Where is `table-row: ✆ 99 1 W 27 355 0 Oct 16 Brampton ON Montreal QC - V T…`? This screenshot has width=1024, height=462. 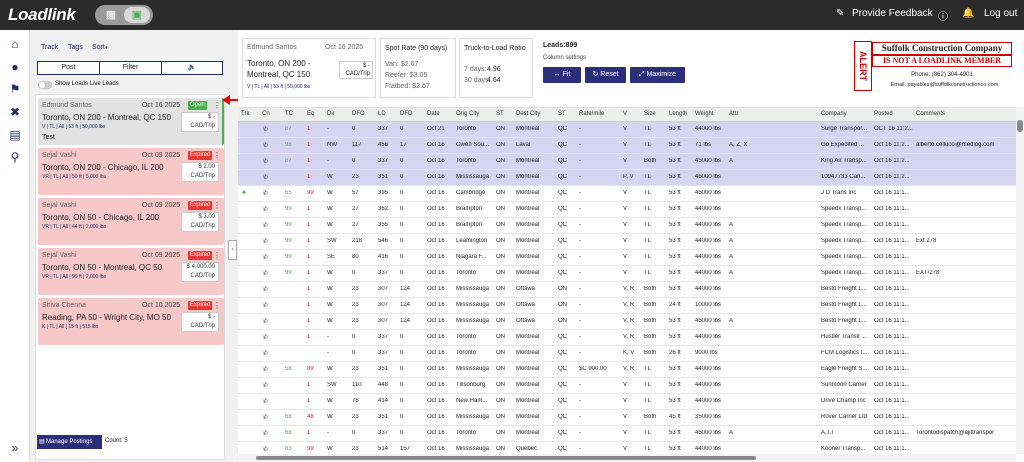
table-row: ✆ 99 1 W 27 355 0 Oct 16 Brampton ON Montreal QC - V T… is located at coordinates (627, 226).